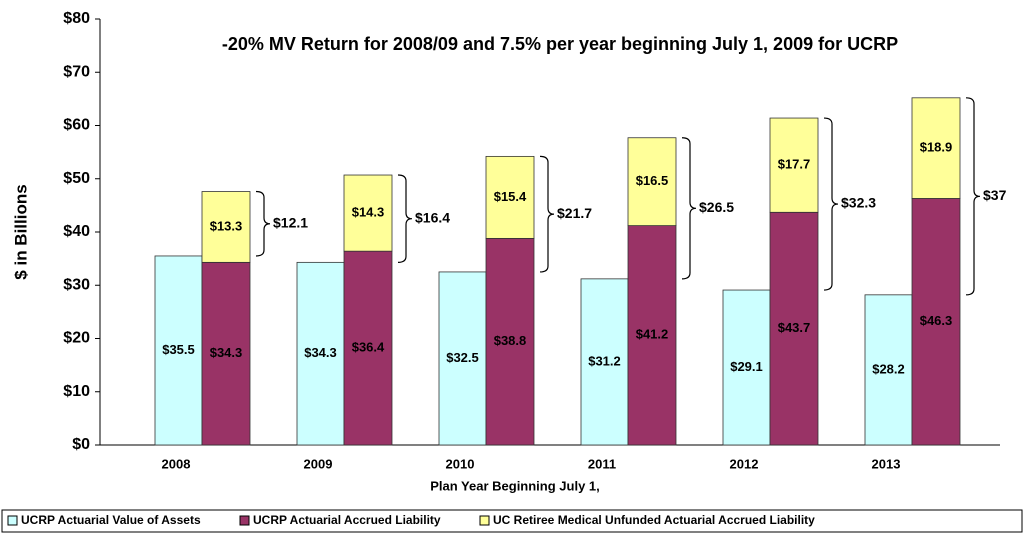  Describe the element at coordinates (176, 463) in the screenshot. I see `x-tick-label: 2008` at that location.